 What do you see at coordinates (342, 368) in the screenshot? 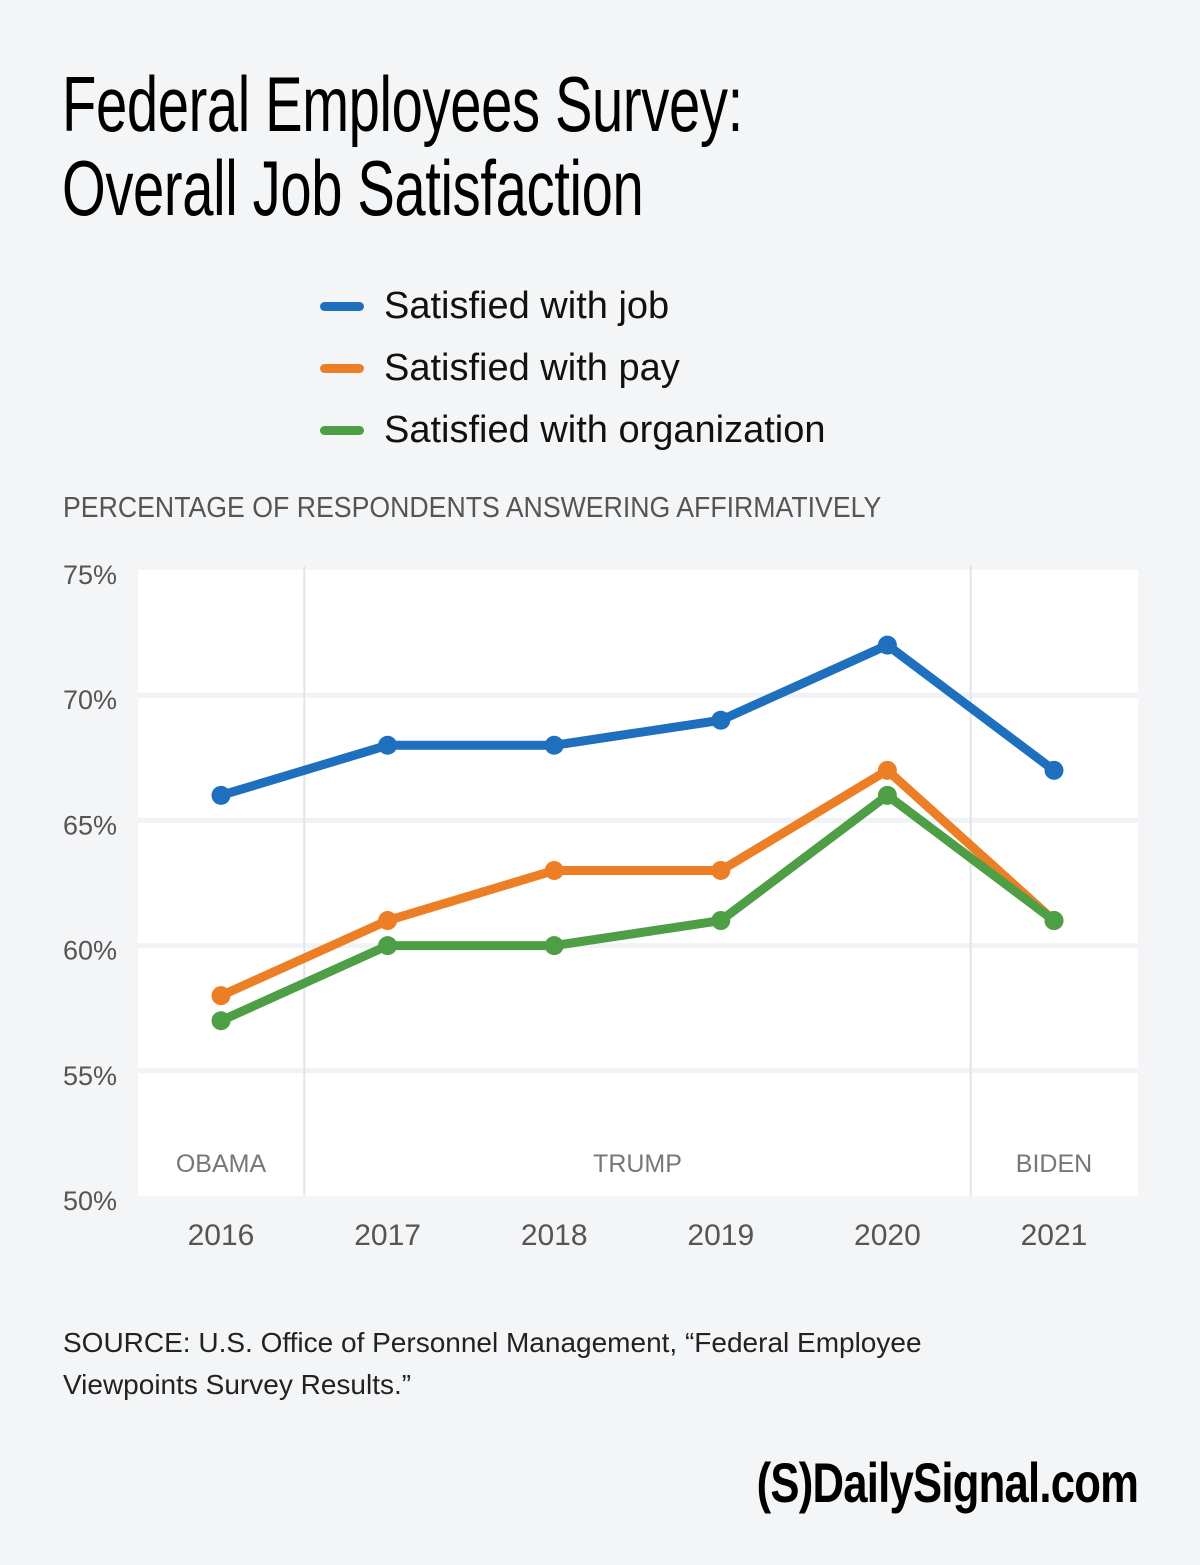
I see `legend-swatch-pay` at bounding box center [342, 368].